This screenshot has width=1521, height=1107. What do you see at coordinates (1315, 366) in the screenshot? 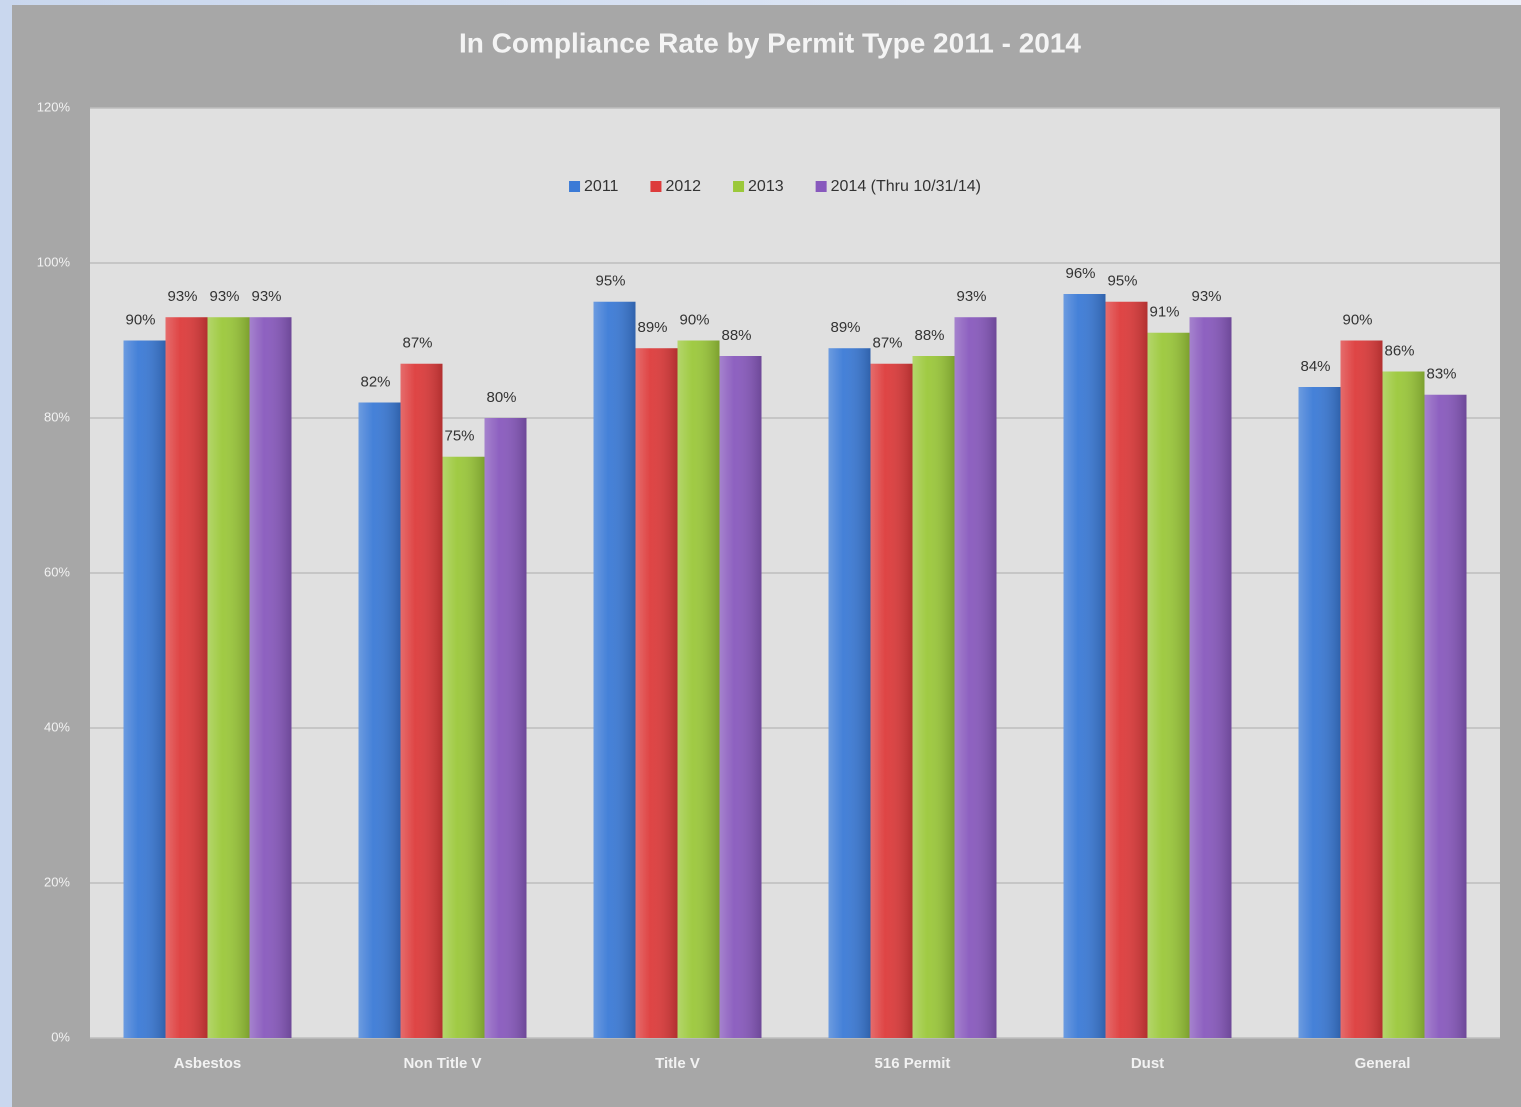
I see `data-label: 84%` at bounding box center [1315, 366].